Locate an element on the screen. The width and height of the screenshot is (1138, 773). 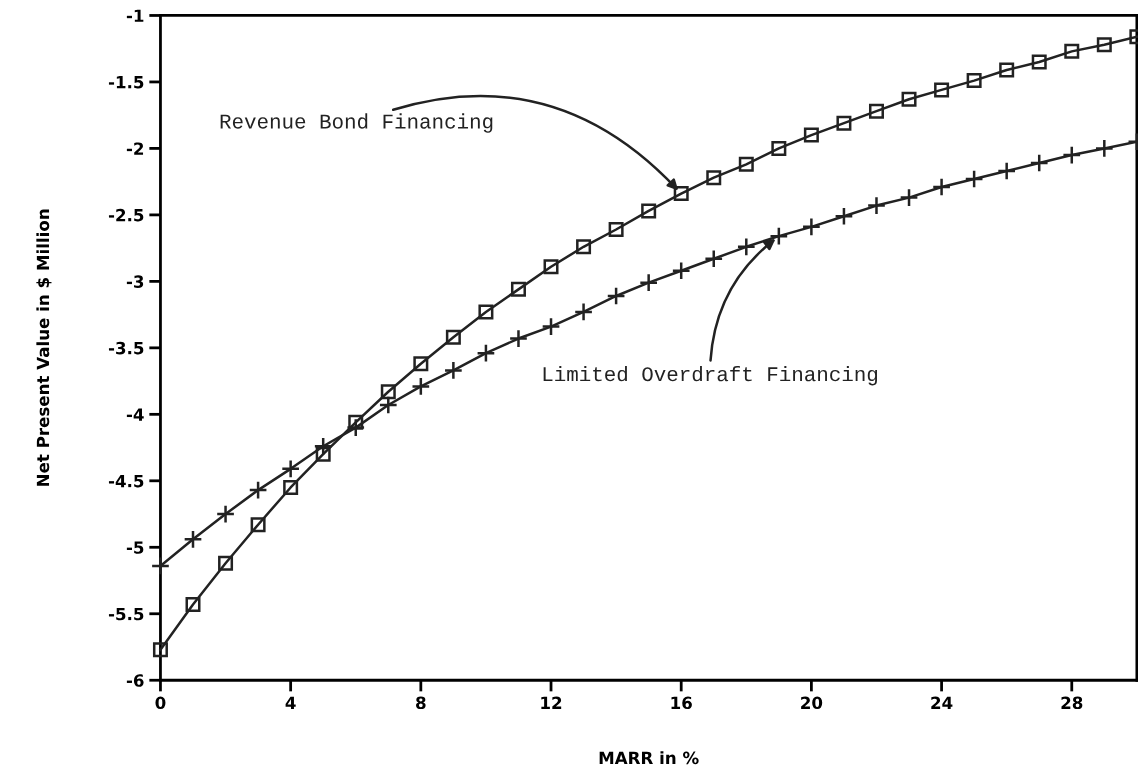
series-label: Limited Overdraft Financing is located at coordinates (710, 375).